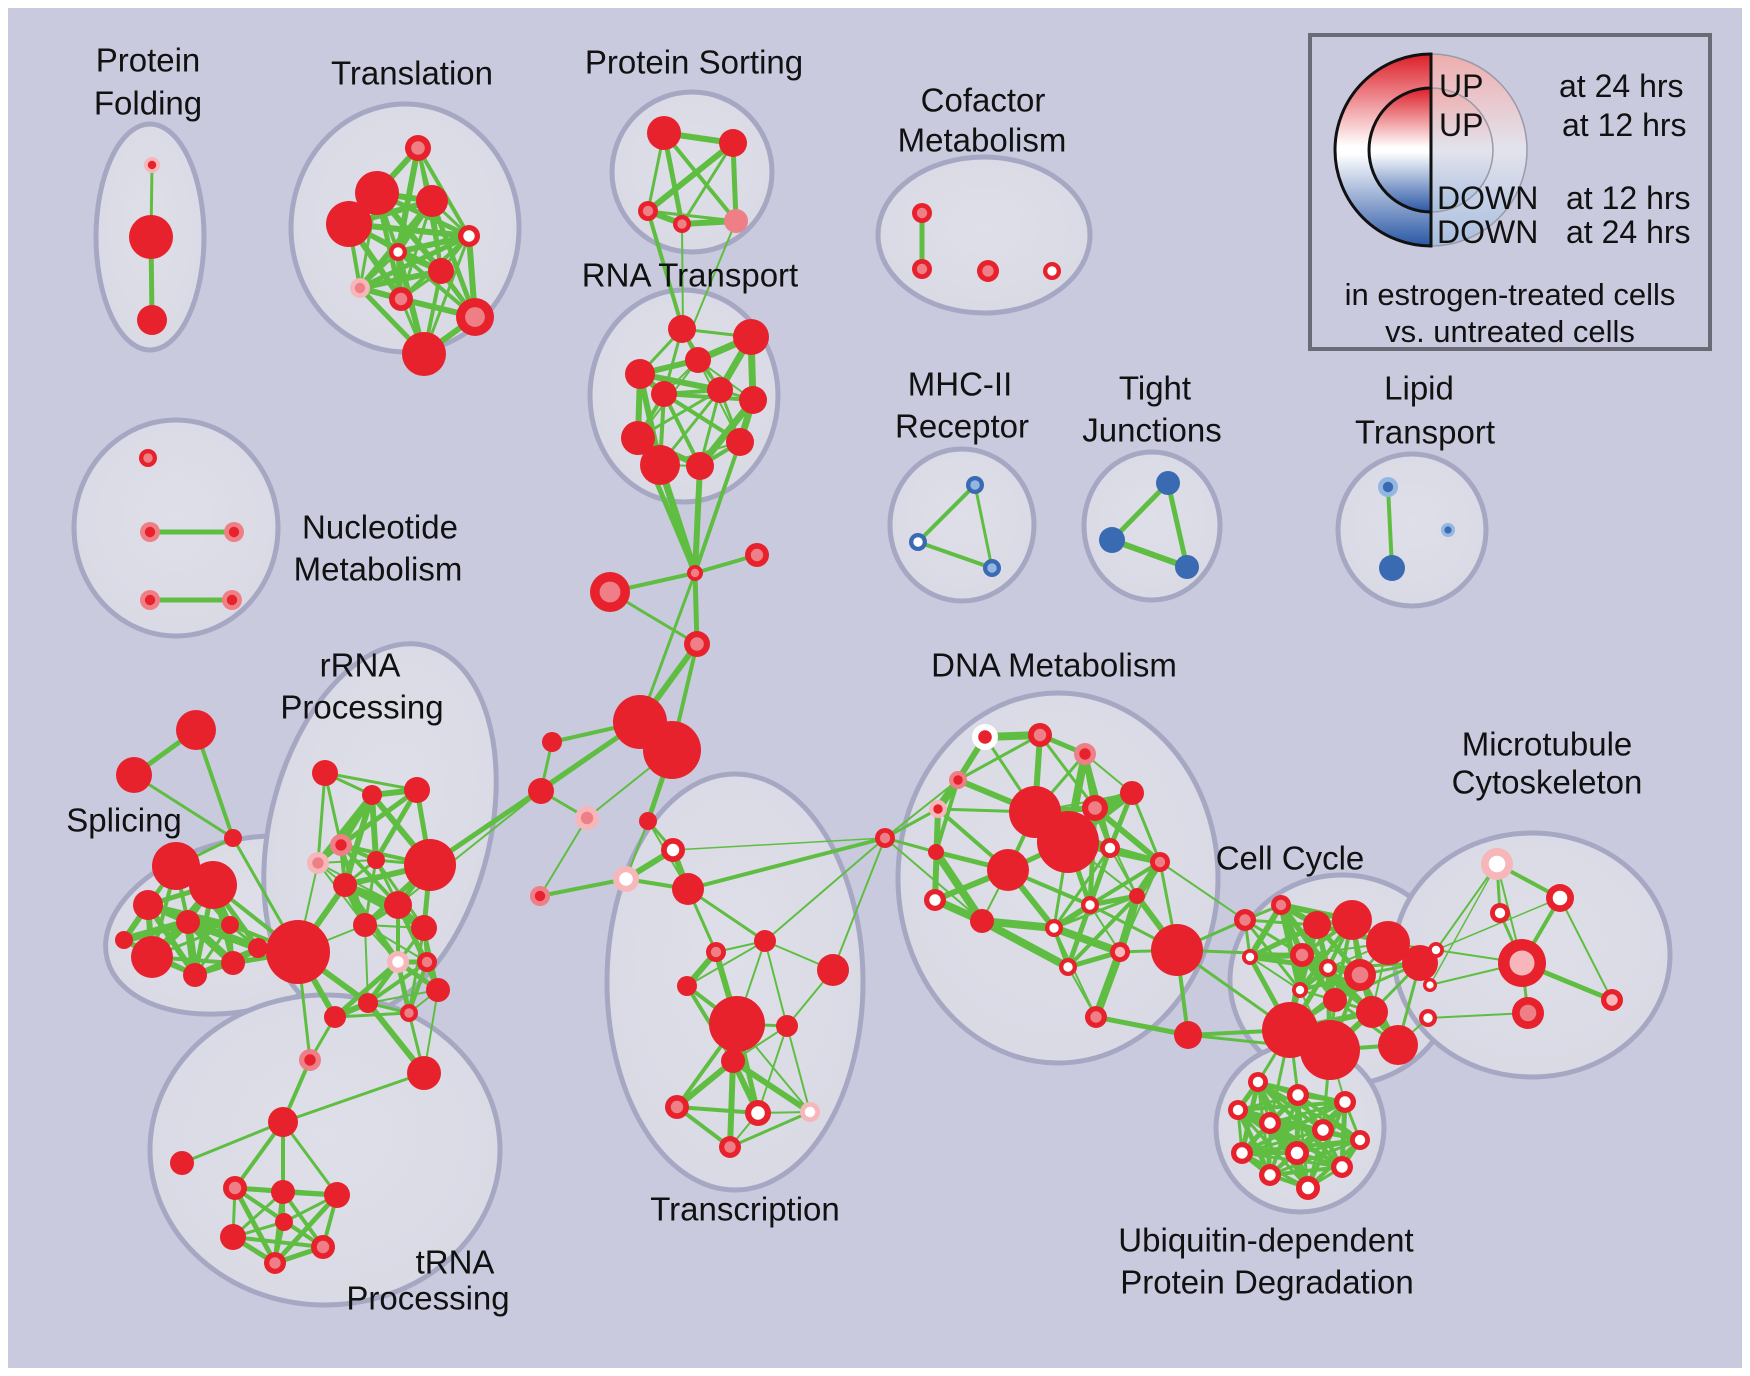  I want to click on cluster-label-microtubule-1: Microtubule, so click(1547, 744).